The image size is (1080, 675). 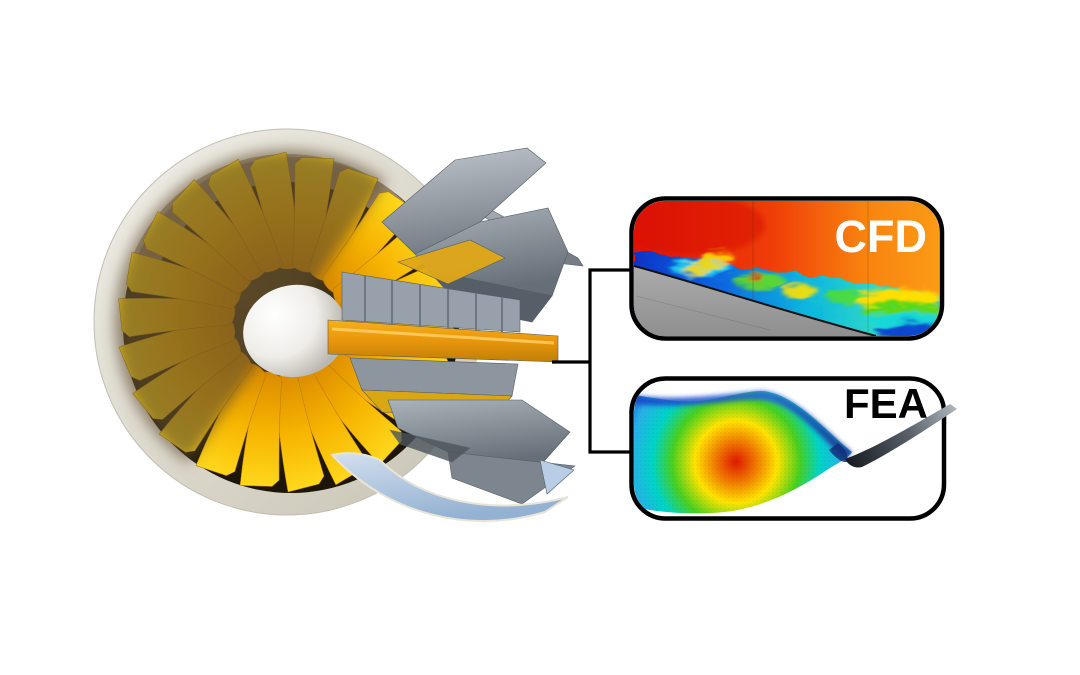 I want to click on fea-panel-border, so click(x=788, y=448).